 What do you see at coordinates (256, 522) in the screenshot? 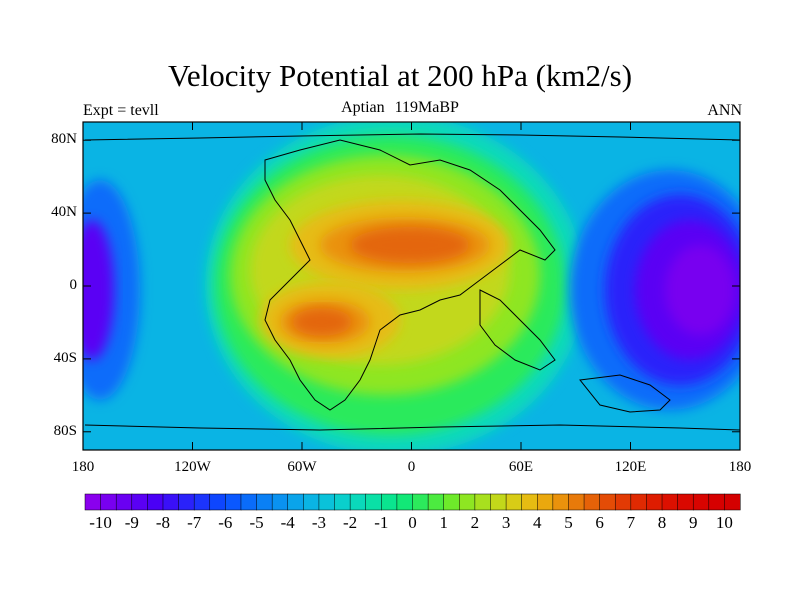
I see `colorbar-label: -5` at bounding box center [256, 522].